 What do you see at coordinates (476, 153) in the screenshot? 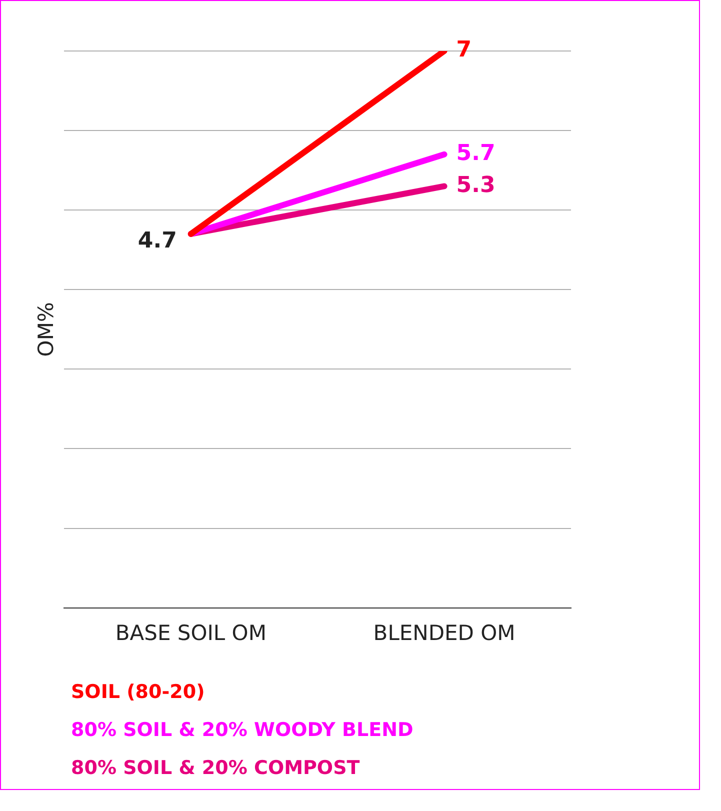
I see `data-label: 5.7` at bounding box center [476, 153].